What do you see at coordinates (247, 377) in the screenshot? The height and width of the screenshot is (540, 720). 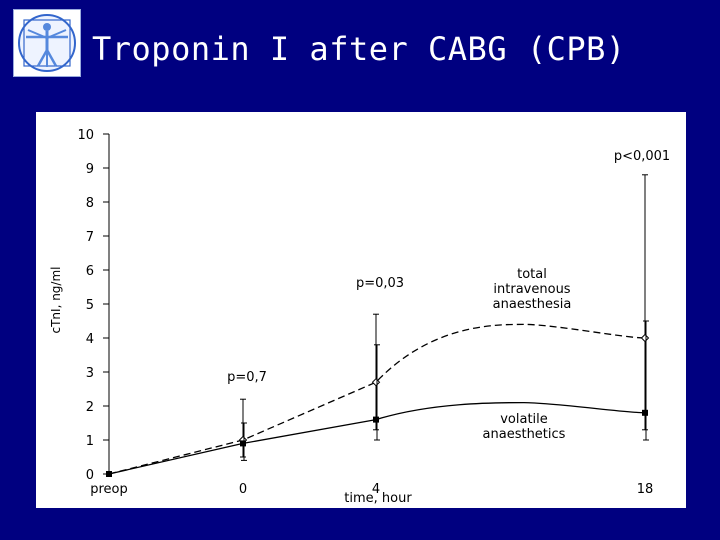 I see `p-value-time0: p=0,7` at bounding box center [247, 377].